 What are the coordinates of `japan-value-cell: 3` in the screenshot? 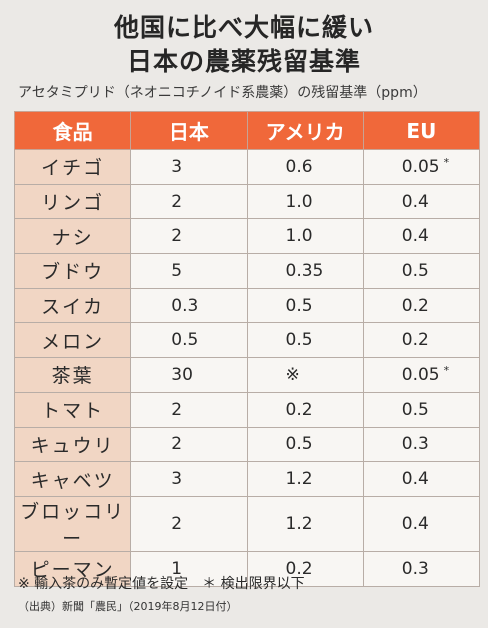 It's located at (189, 167).